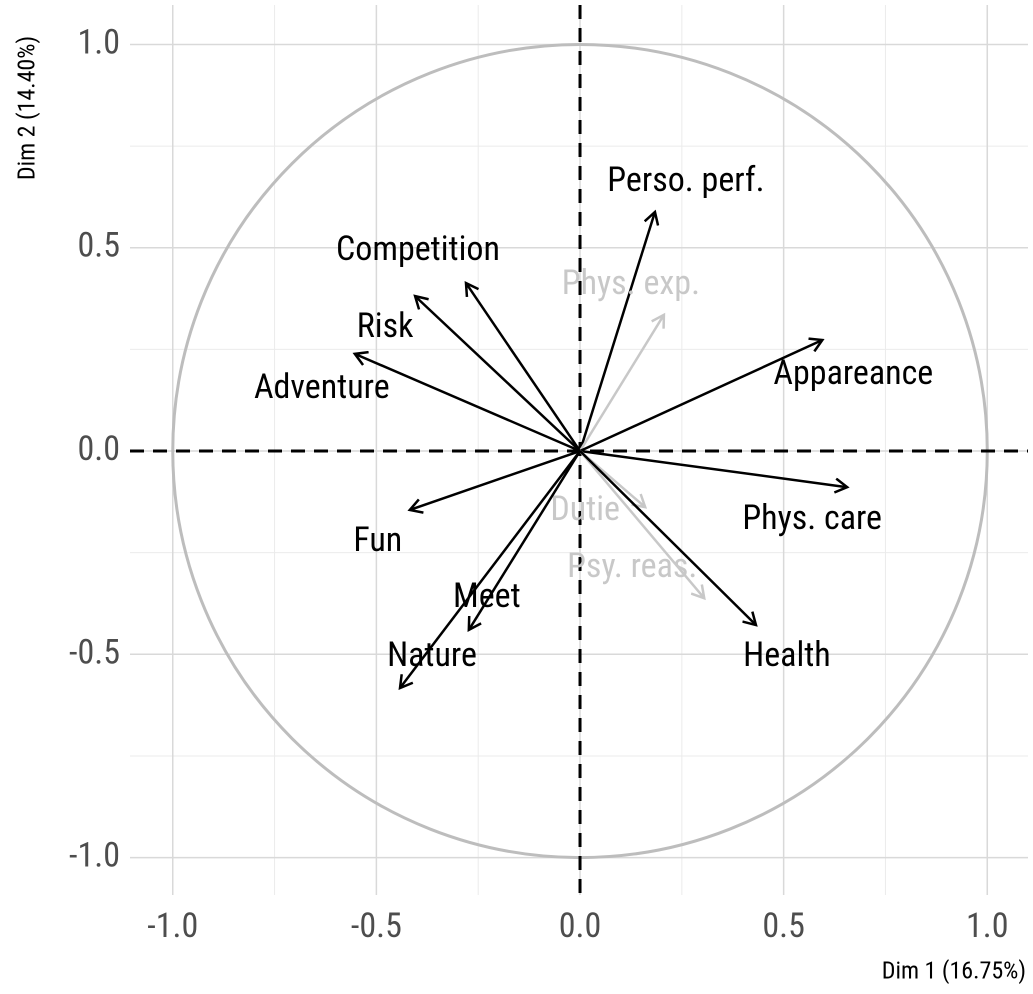  What do you see at coordinates (632, 566) in the screenshot?
I see `arrow-label: Psy. reas.` at bounding box center [632, 566].